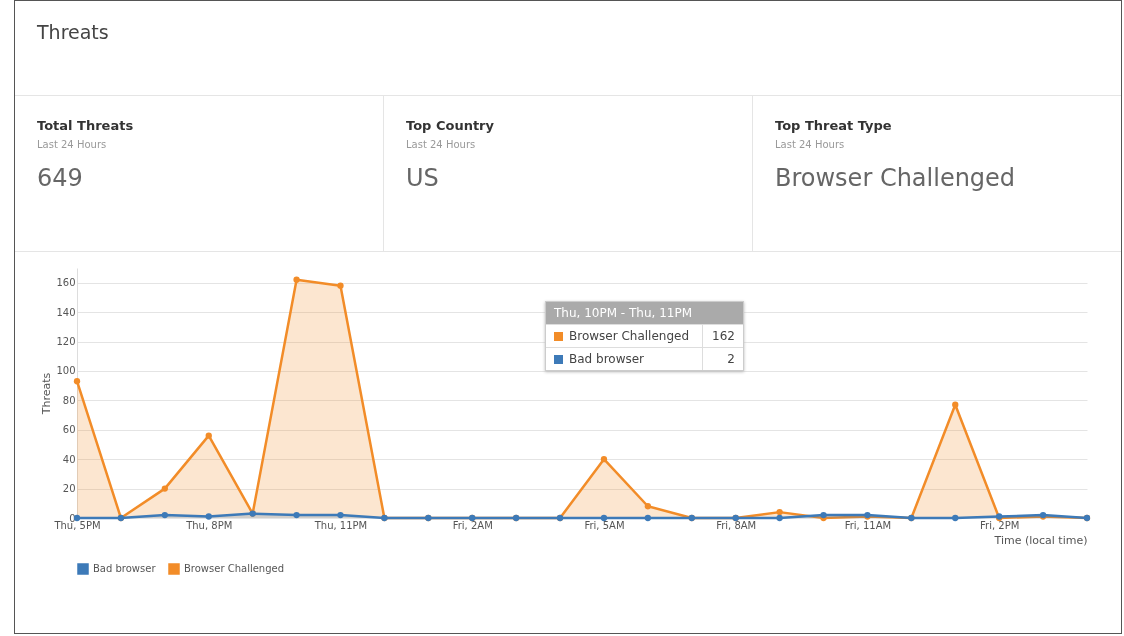 The width and height of the screenshot is (1124, 636). What do you see at coordinates (47, 394) in the screenshot?
I see `y-axis-title: Threats` at bounding box center [47, 394].